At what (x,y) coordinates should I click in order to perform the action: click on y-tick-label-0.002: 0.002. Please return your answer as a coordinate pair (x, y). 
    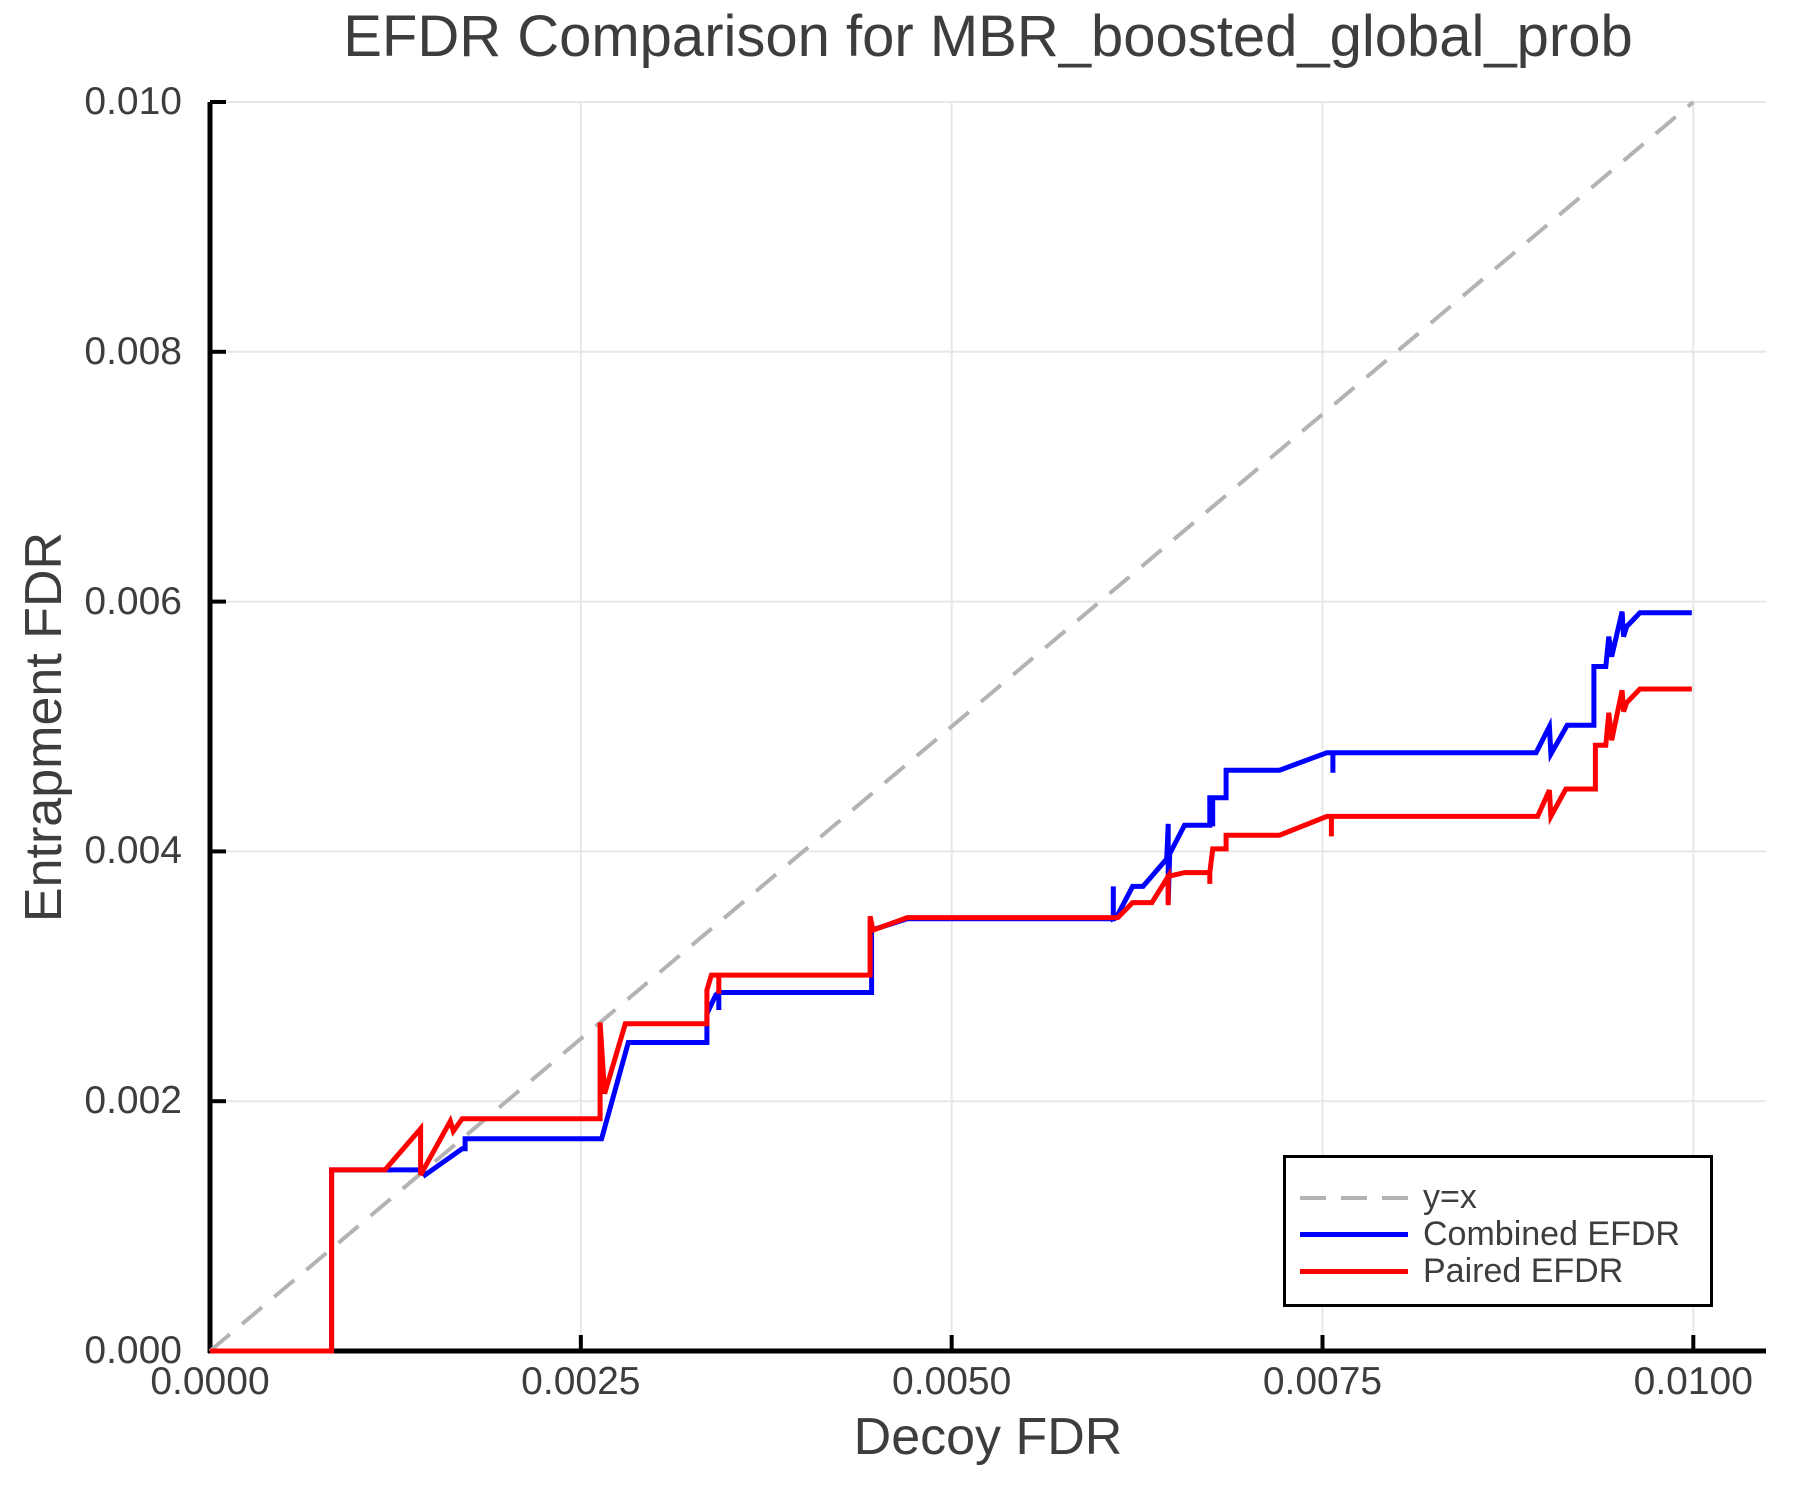
    Looking at the image, I should click on (133, 1101).